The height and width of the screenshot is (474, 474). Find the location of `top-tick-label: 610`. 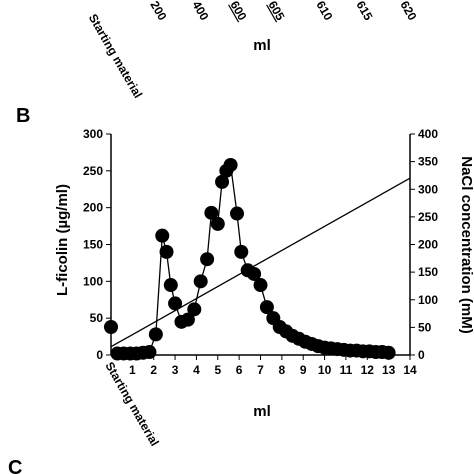

top-tick-label: 610 is located at coordinates (324, 11).